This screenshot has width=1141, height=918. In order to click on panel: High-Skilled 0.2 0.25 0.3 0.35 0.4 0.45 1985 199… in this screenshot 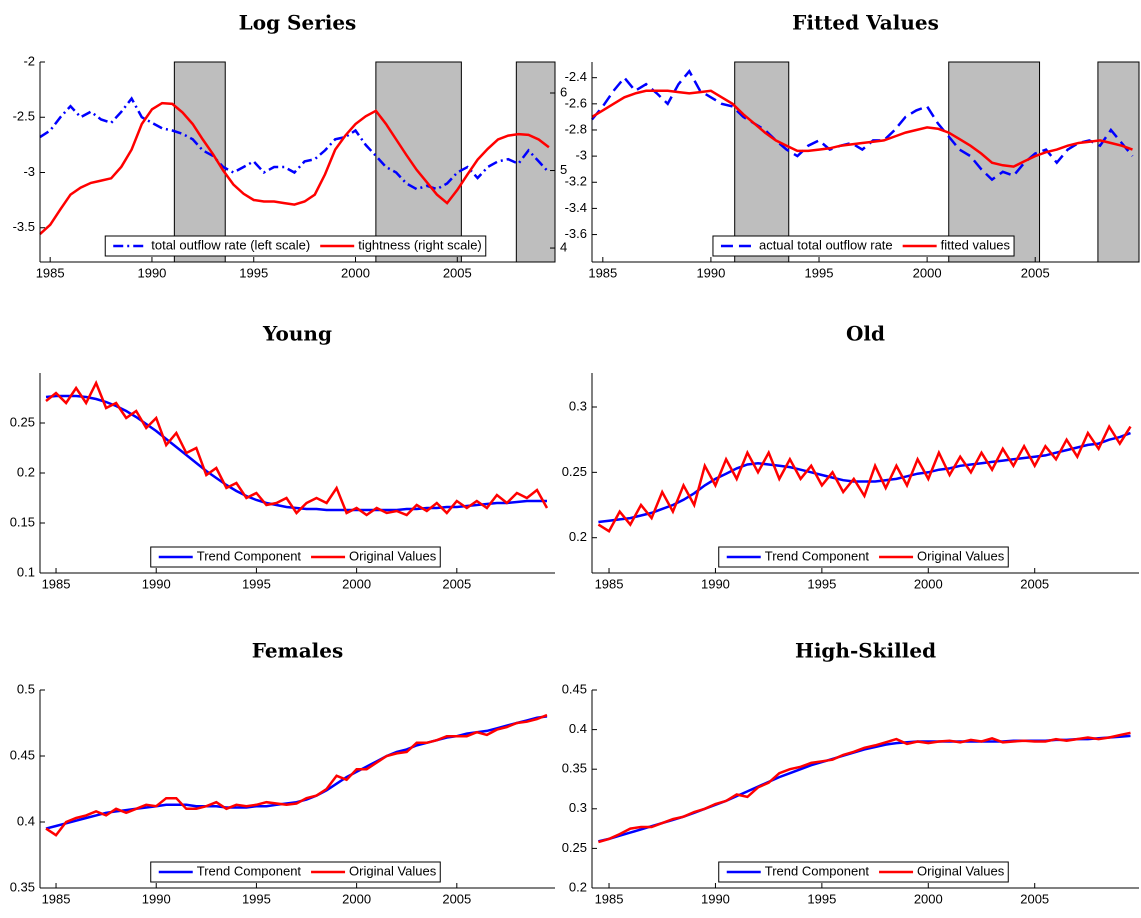, I will do `click(850, 772)`.